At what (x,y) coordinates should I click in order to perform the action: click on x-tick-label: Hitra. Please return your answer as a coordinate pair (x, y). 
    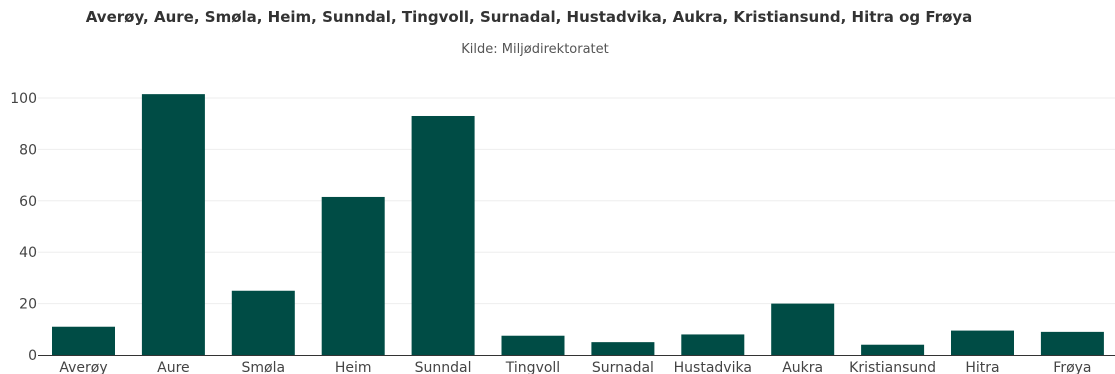
    Looking at the image, I should click on (982, 367).